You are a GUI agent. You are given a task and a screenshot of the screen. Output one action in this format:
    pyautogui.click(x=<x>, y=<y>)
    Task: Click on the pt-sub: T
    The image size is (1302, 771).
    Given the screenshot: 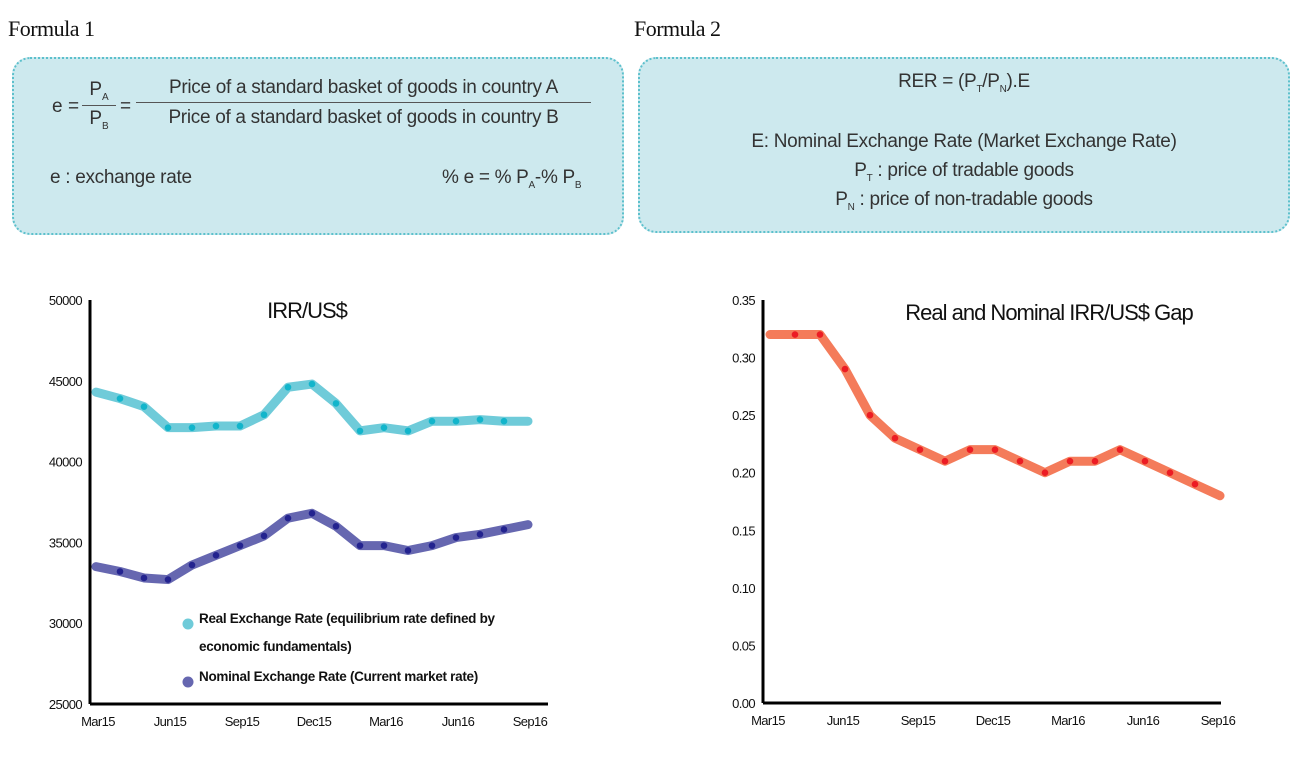 What is the action you would take?
    pyautogui.click(x=869, y=178)
    